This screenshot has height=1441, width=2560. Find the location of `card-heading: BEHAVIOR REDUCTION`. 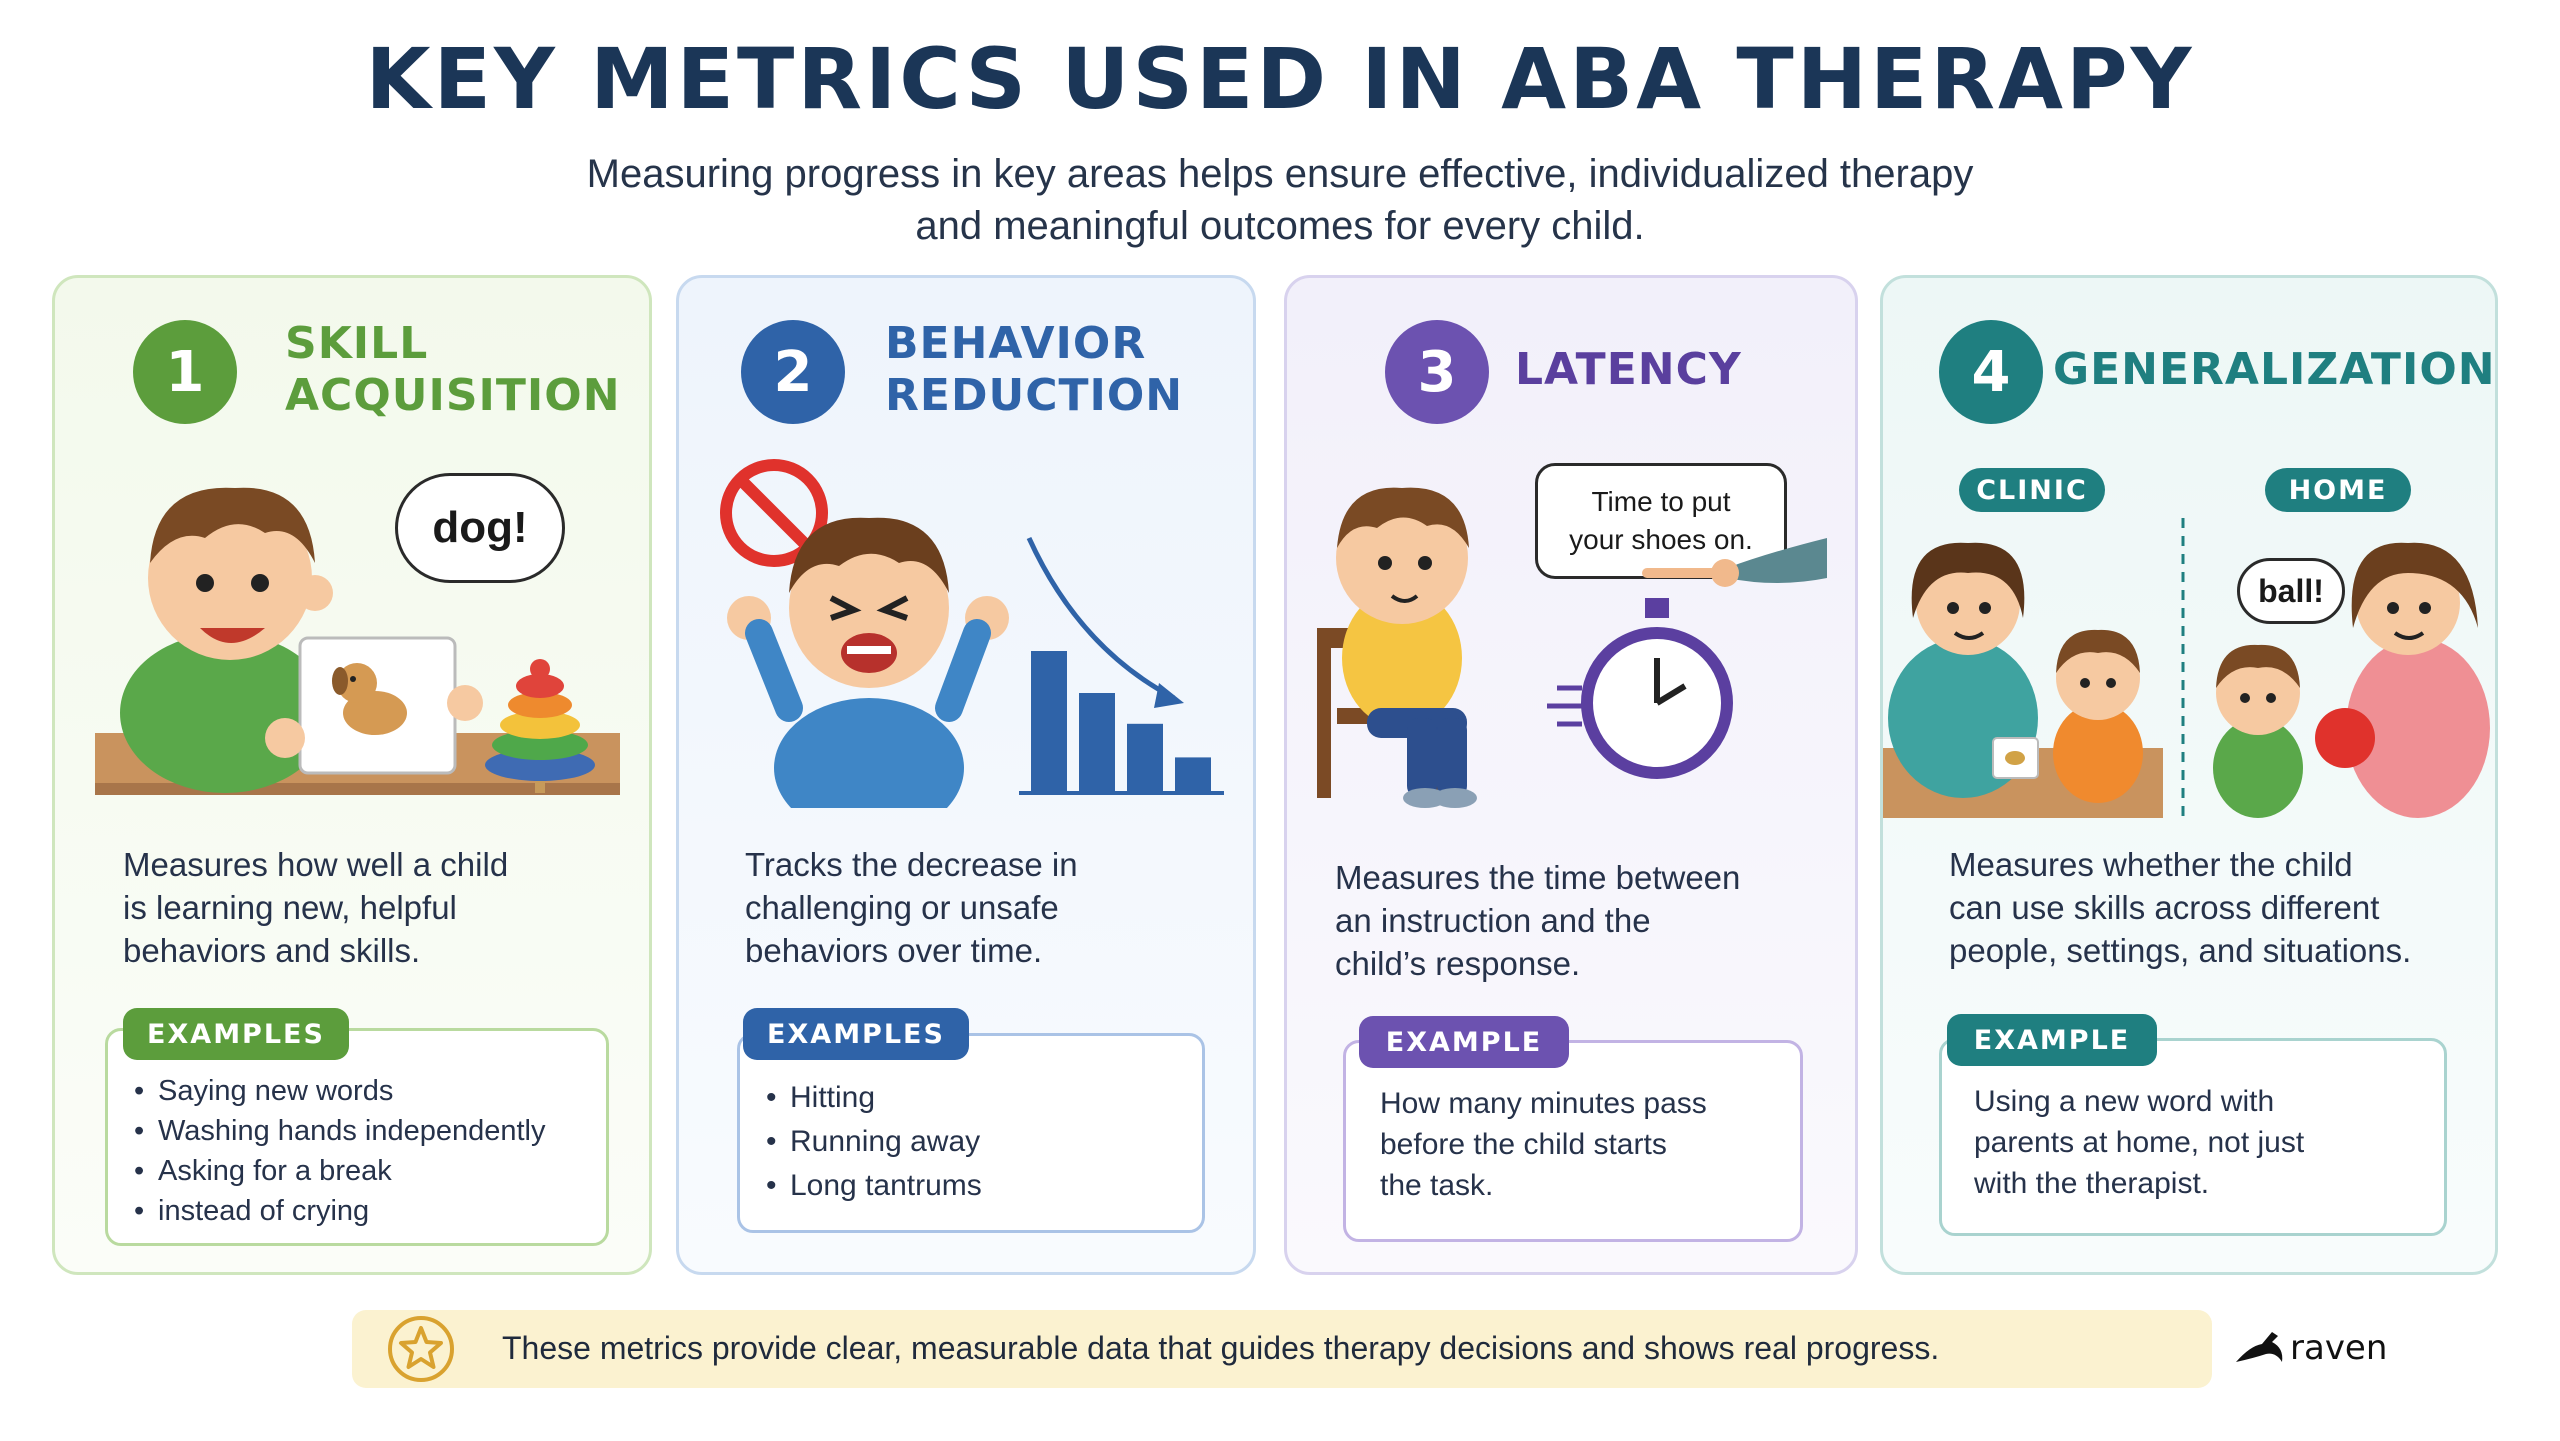

card-heading: BEHAVIOR REDUCTION is located at coordinates (1034, 370).